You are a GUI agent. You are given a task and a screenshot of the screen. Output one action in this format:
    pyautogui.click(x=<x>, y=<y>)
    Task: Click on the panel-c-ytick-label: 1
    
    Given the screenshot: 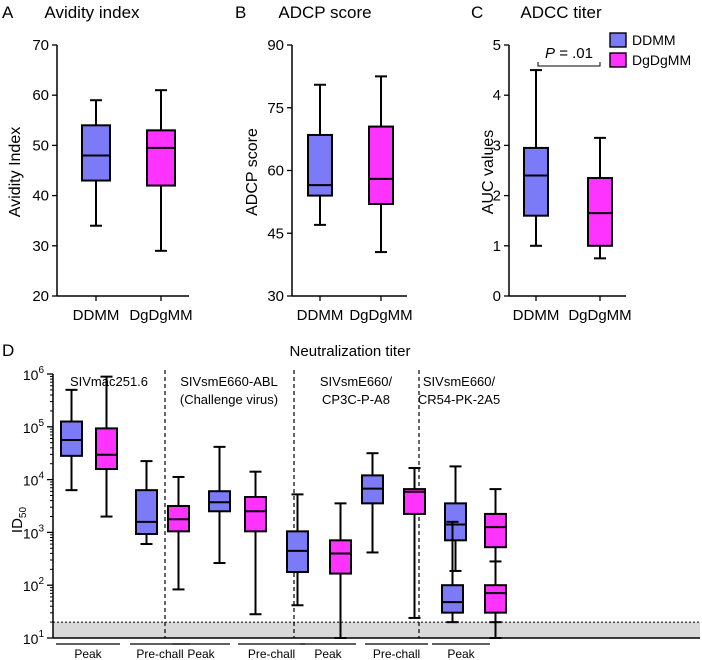 What is the action you would take?
    pyautogui.click(x=497, y=246)
    